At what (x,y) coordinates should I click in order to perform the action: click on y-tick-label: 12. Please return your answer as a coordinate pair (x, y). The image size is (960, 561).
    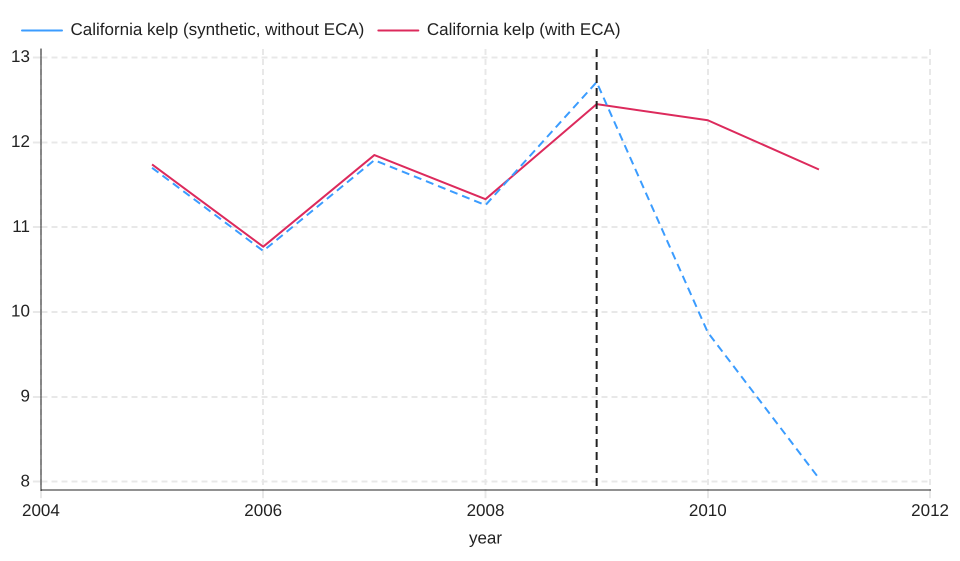
    Looking at the image, I should click on (20, 142).